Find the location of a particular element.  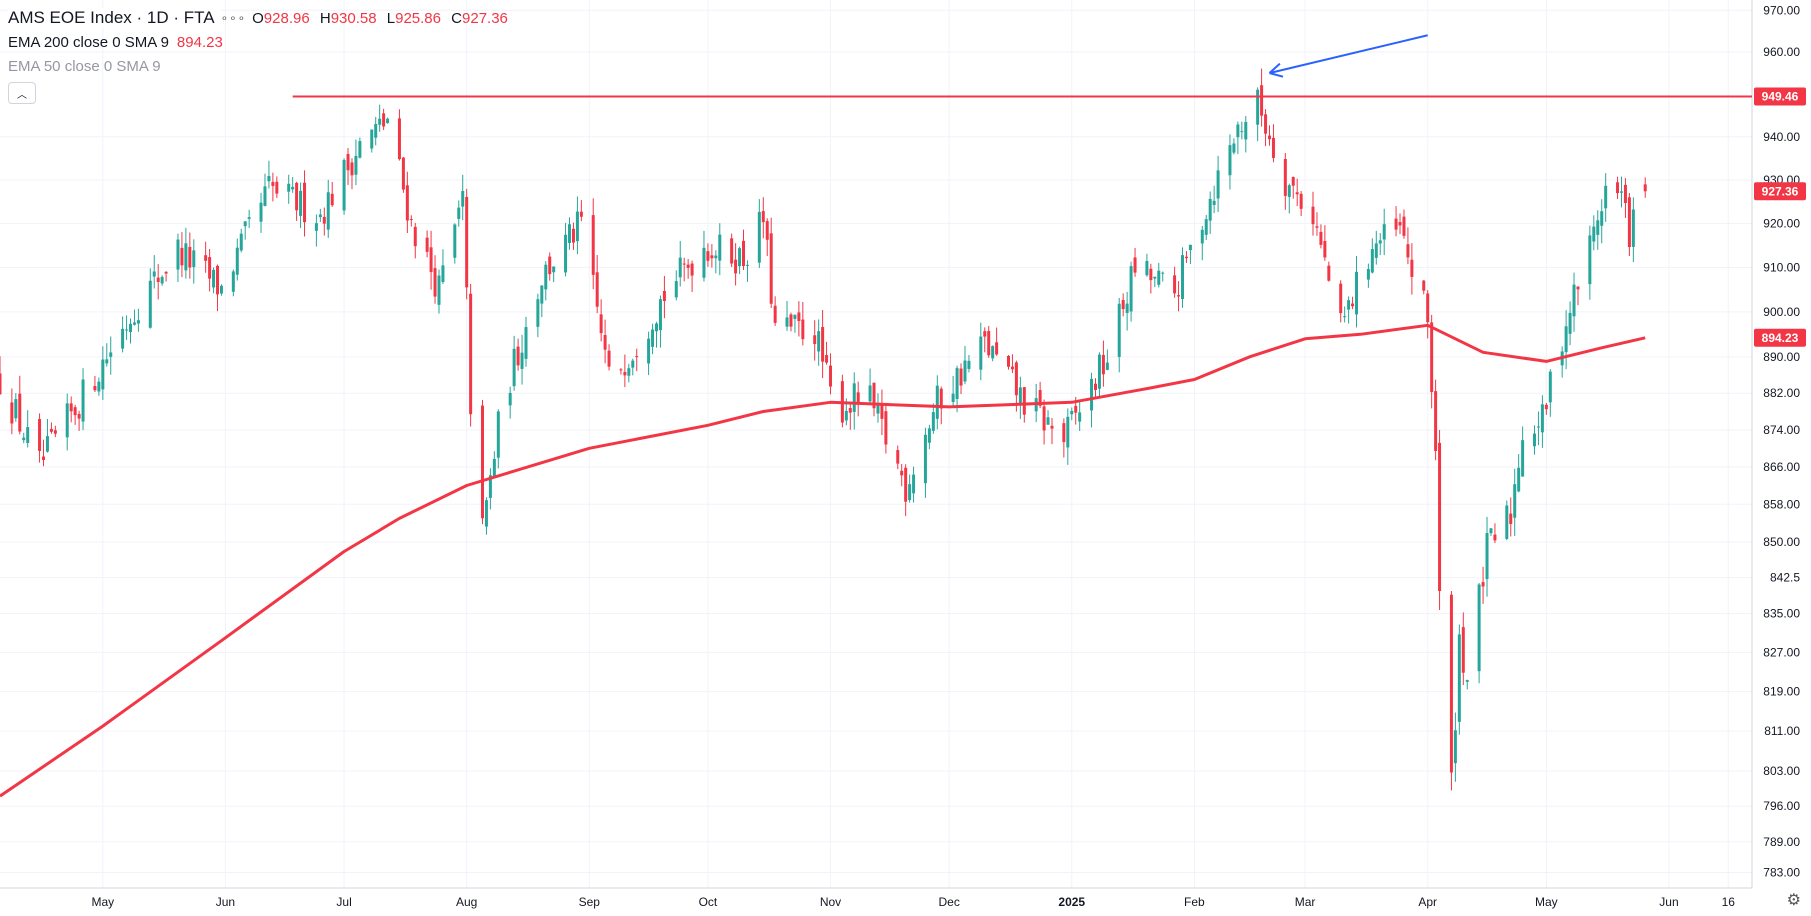

chevron-up-icon: ︿ is located at coordinates (22, 95).